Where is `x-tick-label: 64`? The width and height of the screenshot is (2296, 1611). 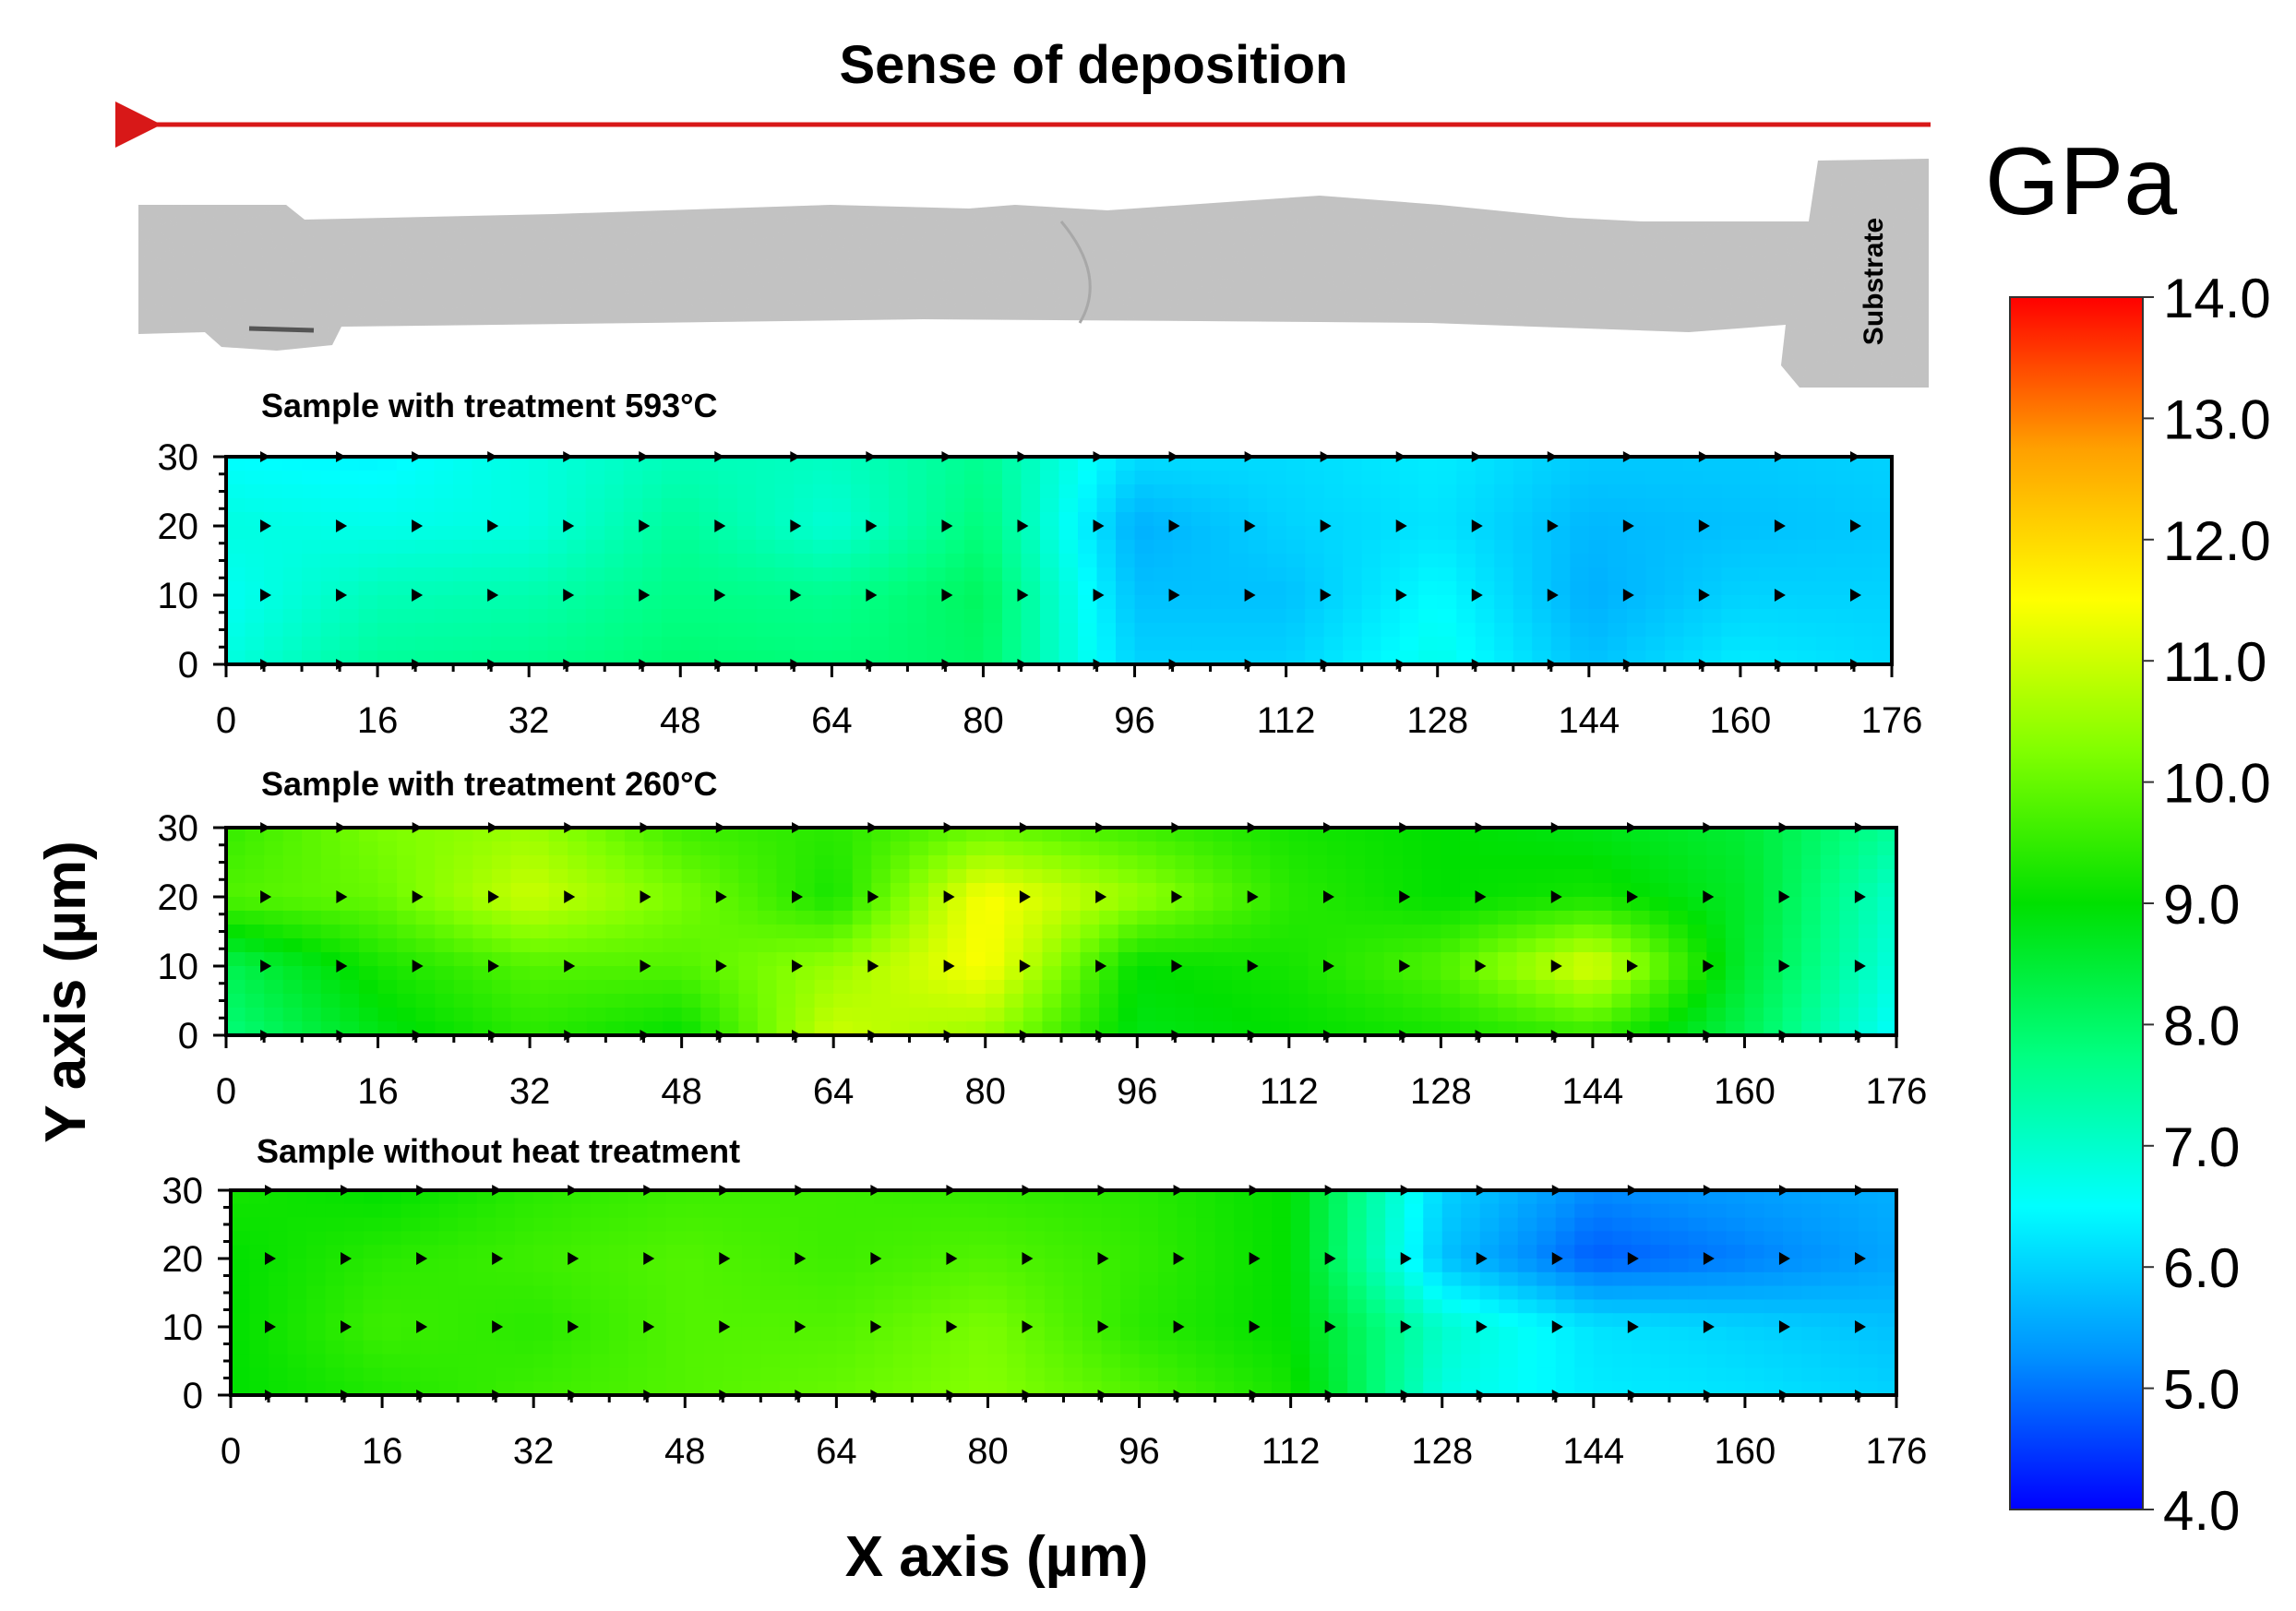
x-tick-label: 64 is located at coordinates (834, 1092).